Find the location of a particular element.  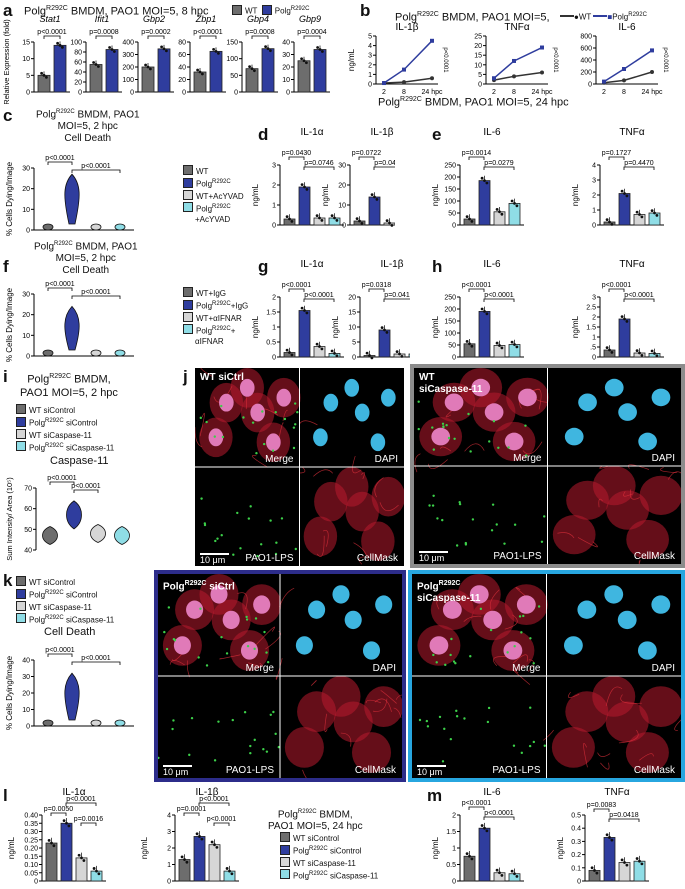

panel-e-0-bracket is located at coordinates (499, 168).